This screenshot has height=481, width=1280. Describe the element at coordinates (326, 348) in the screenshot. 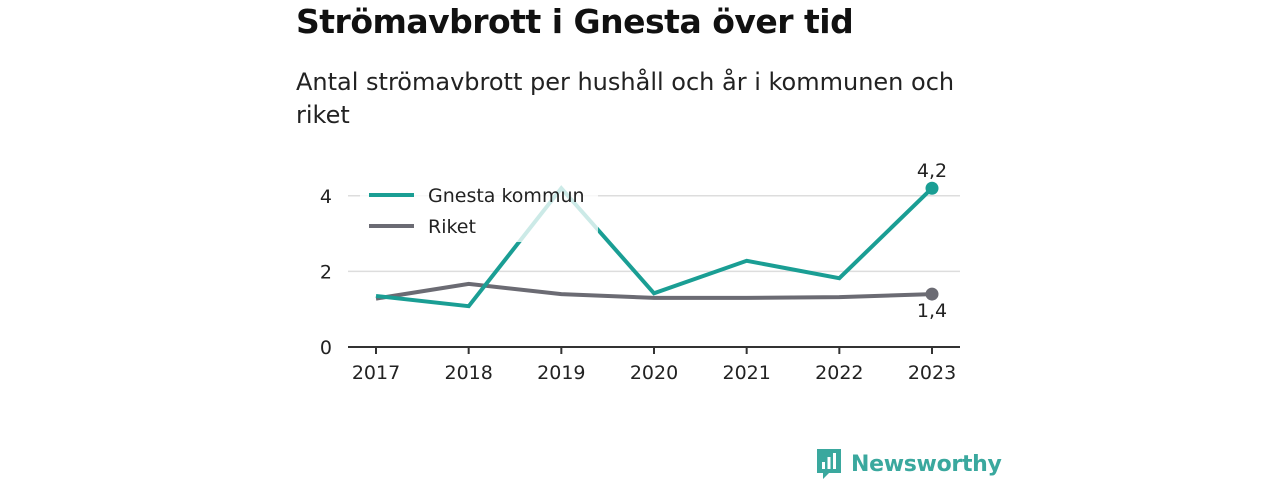

I see `y-tick-label: 0` at that location.